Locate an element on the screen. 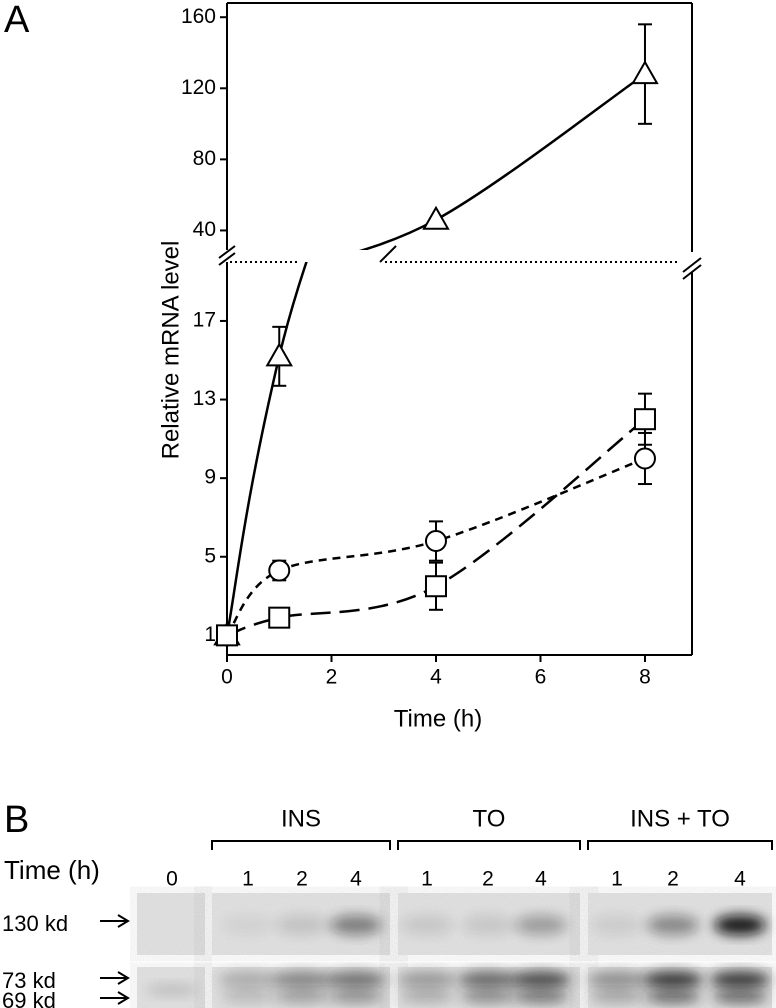 This screenshot has width=776, height=1008. x-tick-label: 0 is located at coordinates (227, 677).